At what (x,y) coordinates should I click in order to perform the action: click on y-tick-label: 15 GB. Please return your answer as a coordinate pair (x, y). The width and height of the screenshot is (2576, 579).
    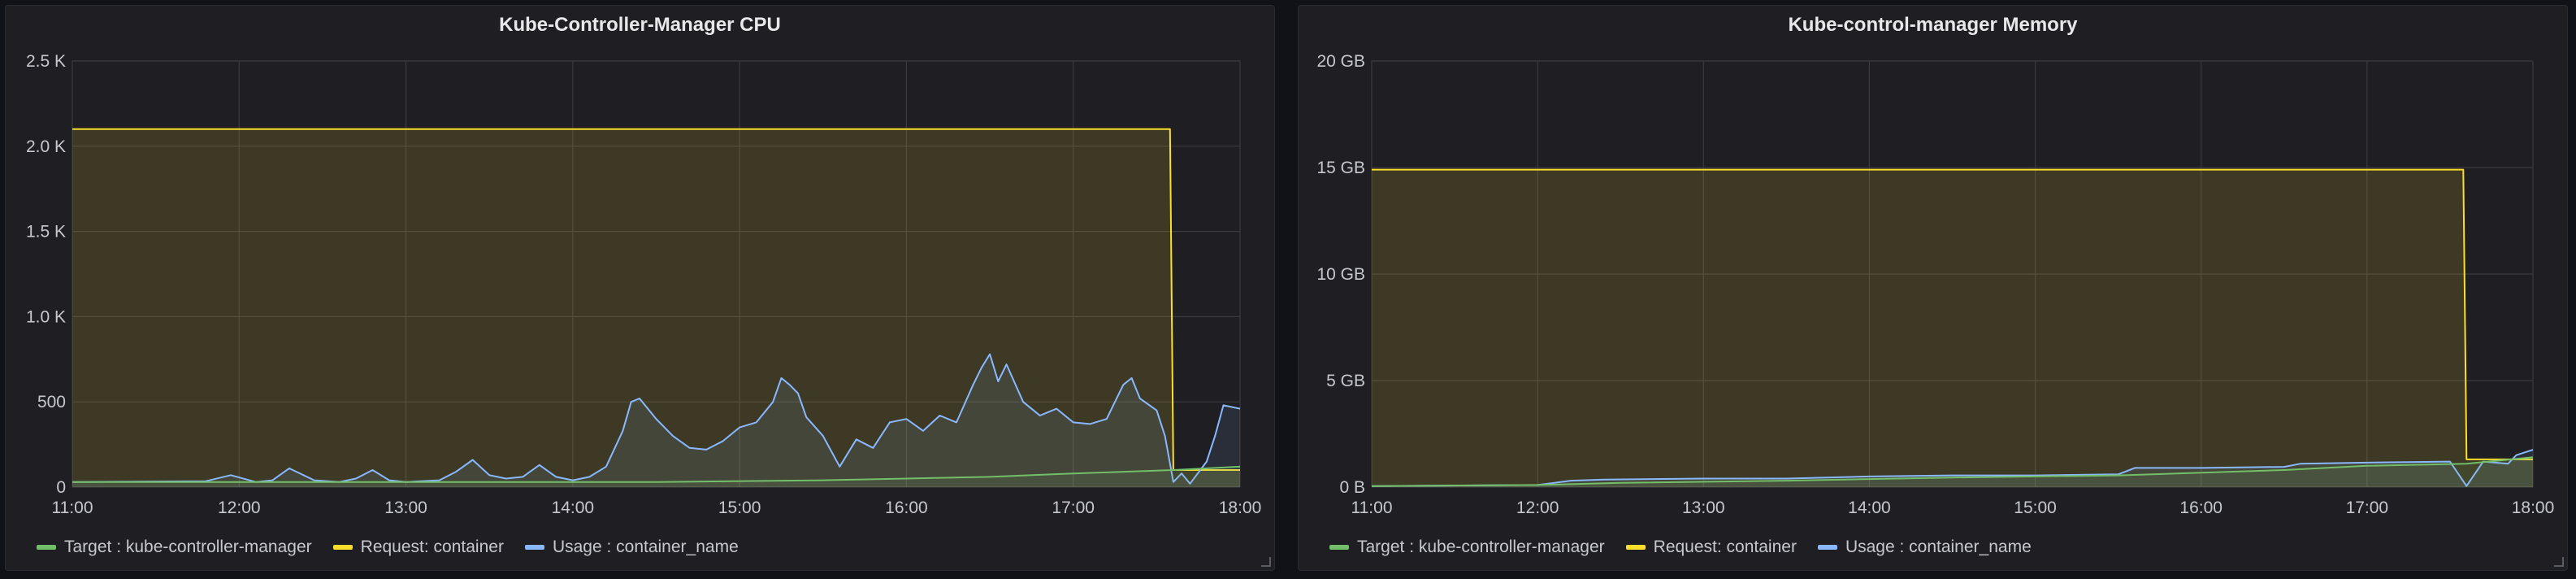
    Looking at the image, I should click on (1340, 168).